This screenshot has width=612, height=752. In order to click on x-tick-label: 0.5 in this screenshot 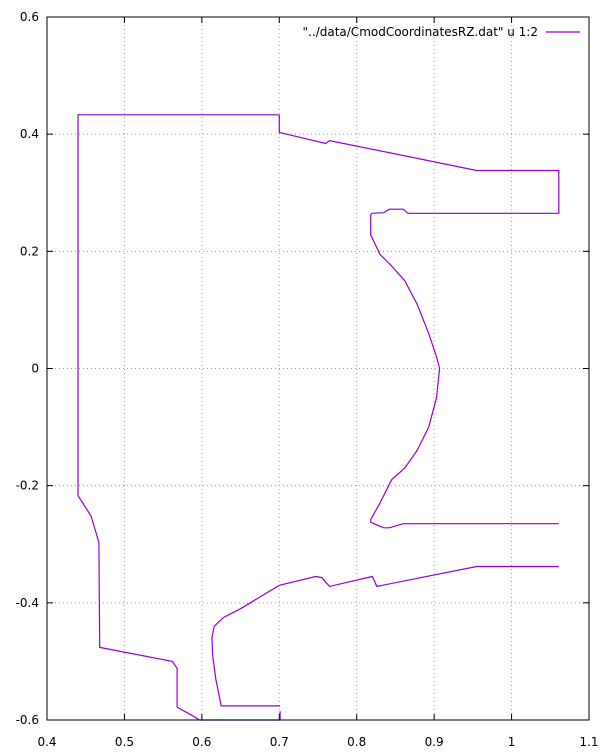, I will do `click(124, 742)`.